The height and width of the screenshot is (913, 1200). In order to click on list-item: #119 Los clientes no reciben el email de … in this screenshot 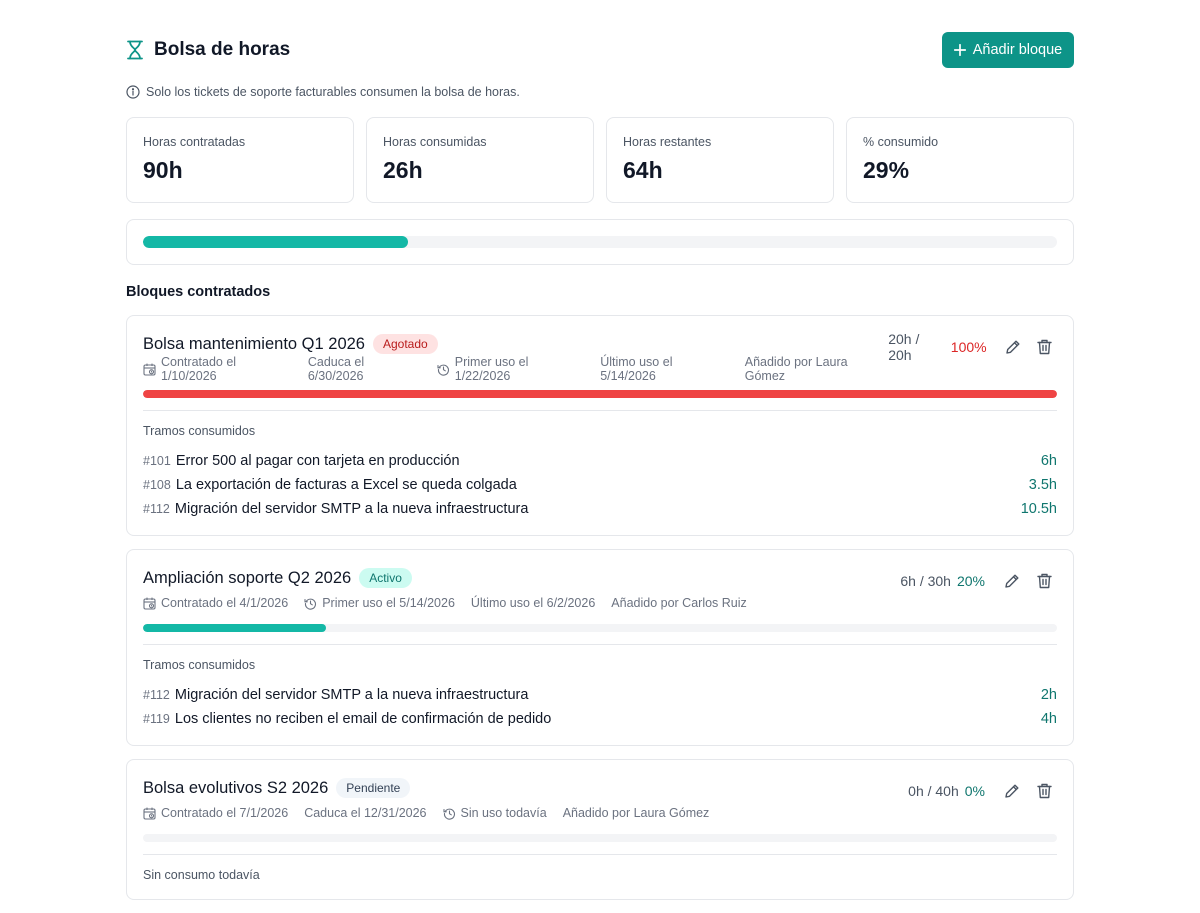, I will do `click(600, 719)`.